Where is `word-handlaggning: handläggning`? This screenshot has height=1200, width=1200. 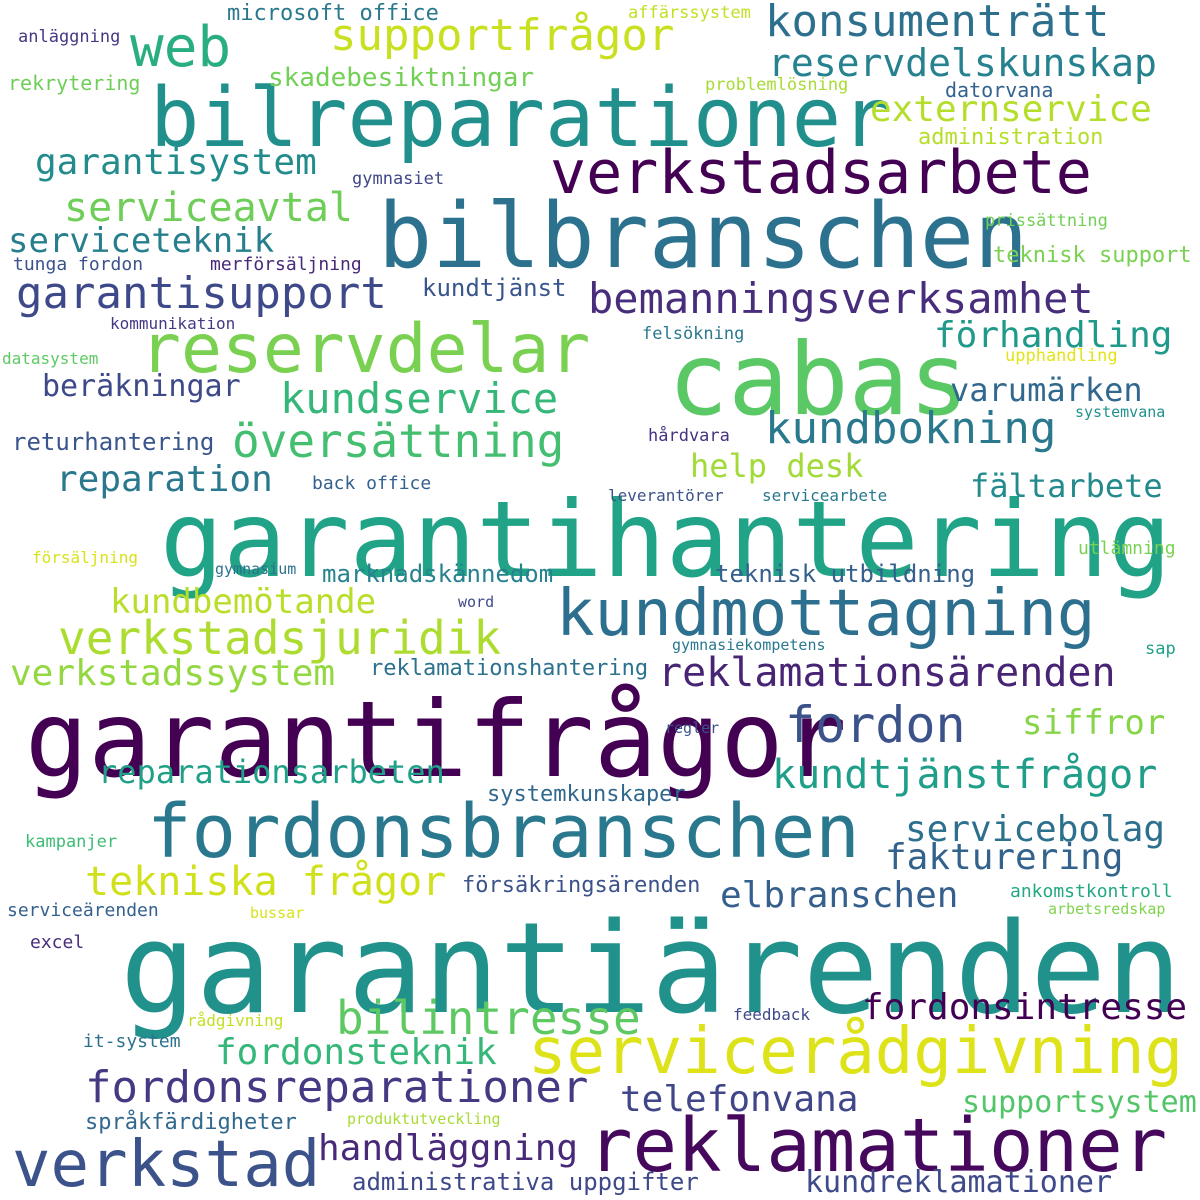
word-handlaggning: handläggning is located at coordinates (448, 1148).